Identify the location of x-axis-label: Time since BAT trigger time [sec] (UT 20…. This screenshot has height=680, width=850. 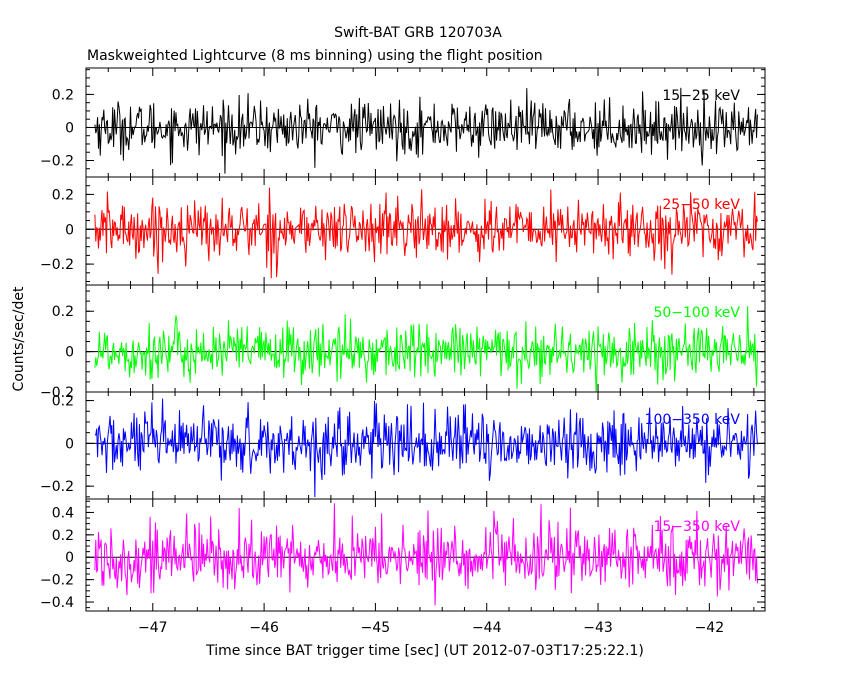
(424, 651).